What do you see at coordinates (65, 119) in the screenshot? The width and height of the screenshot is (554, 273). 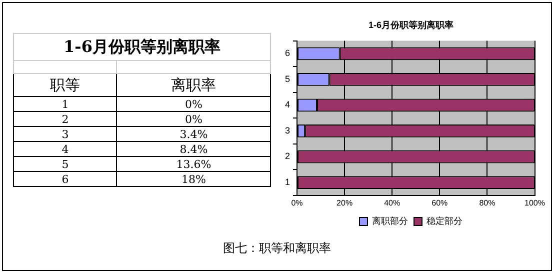 I see `text: 2` at bounding box center [65, 119].